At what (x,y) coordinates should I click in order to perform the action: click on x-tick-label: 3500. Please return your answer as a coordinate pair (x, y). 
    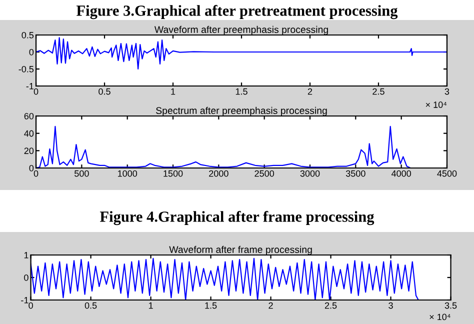
    Looking at the image, I should click on (356, 173).